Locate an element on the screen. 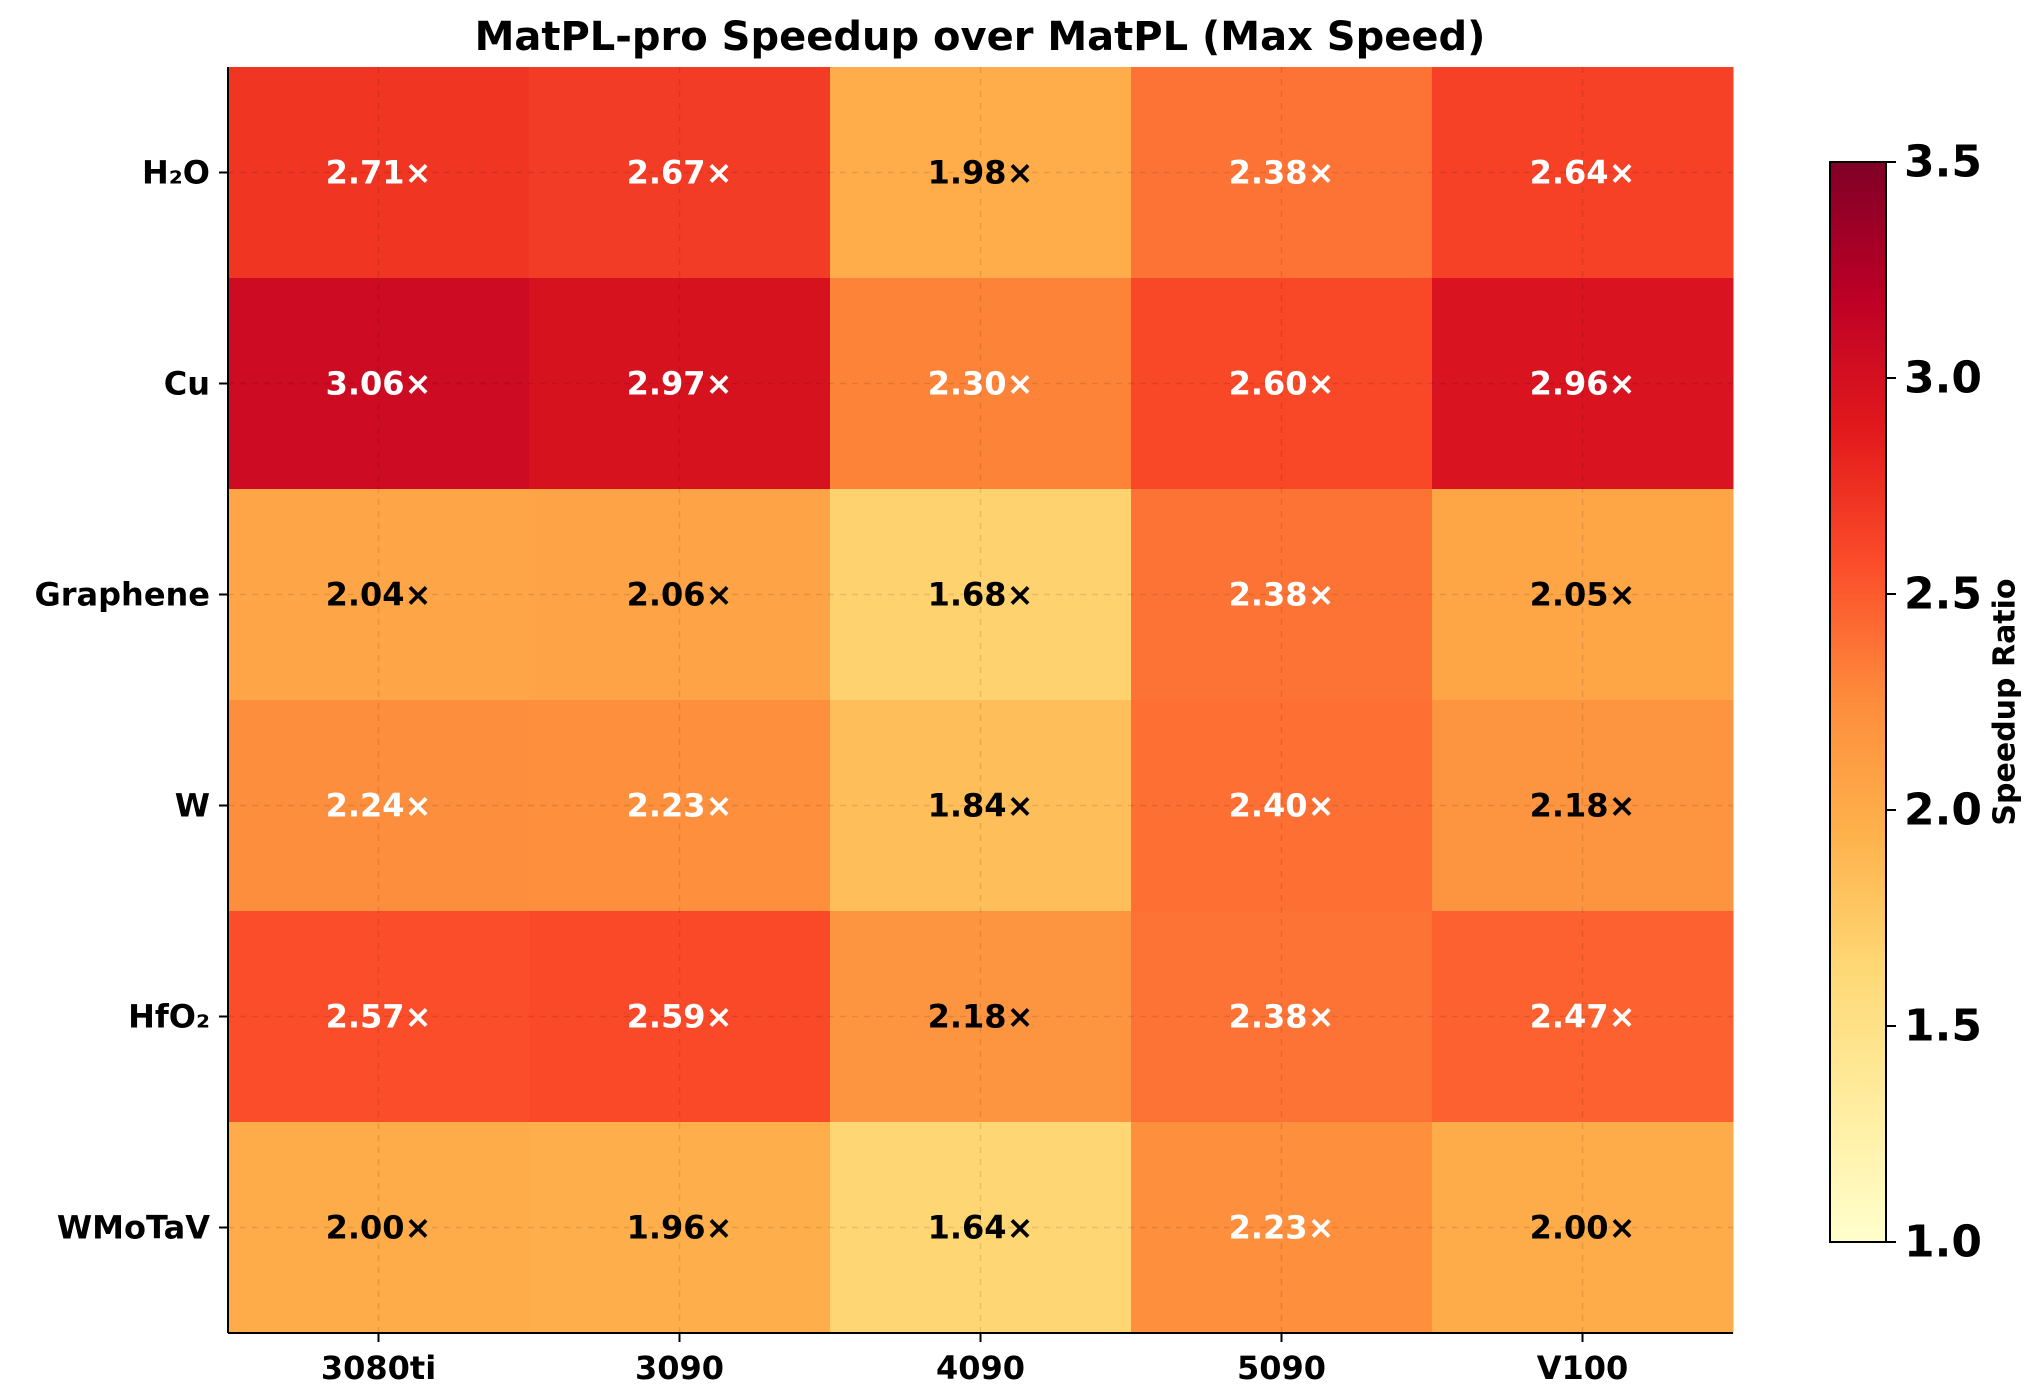 The height and width of the screenshot is (1400, 2034). cell-value-label: 1.98× is located at coordinates (981, 173).